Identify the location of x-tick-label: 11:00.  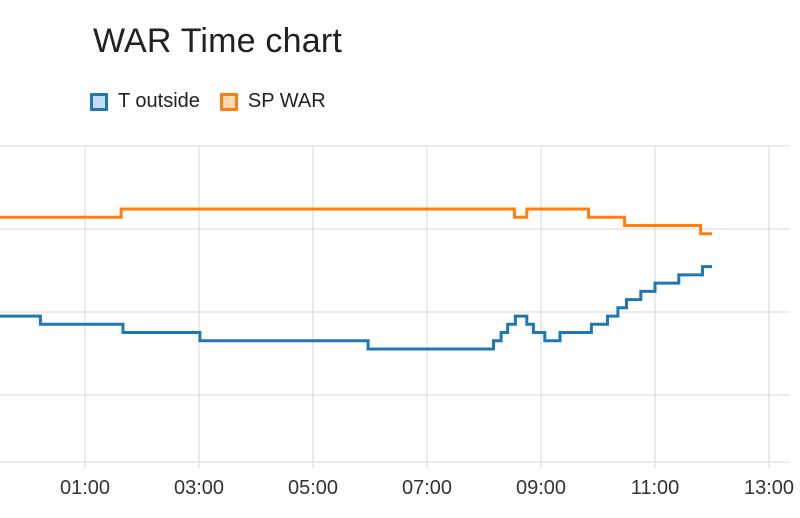
(655, 488).